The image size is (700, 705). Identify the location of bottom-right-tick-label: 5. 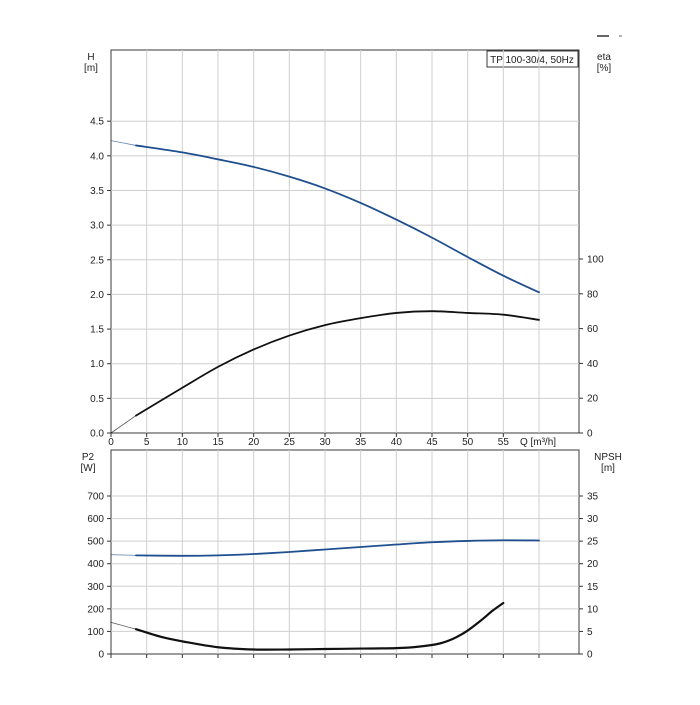
(590, 632).